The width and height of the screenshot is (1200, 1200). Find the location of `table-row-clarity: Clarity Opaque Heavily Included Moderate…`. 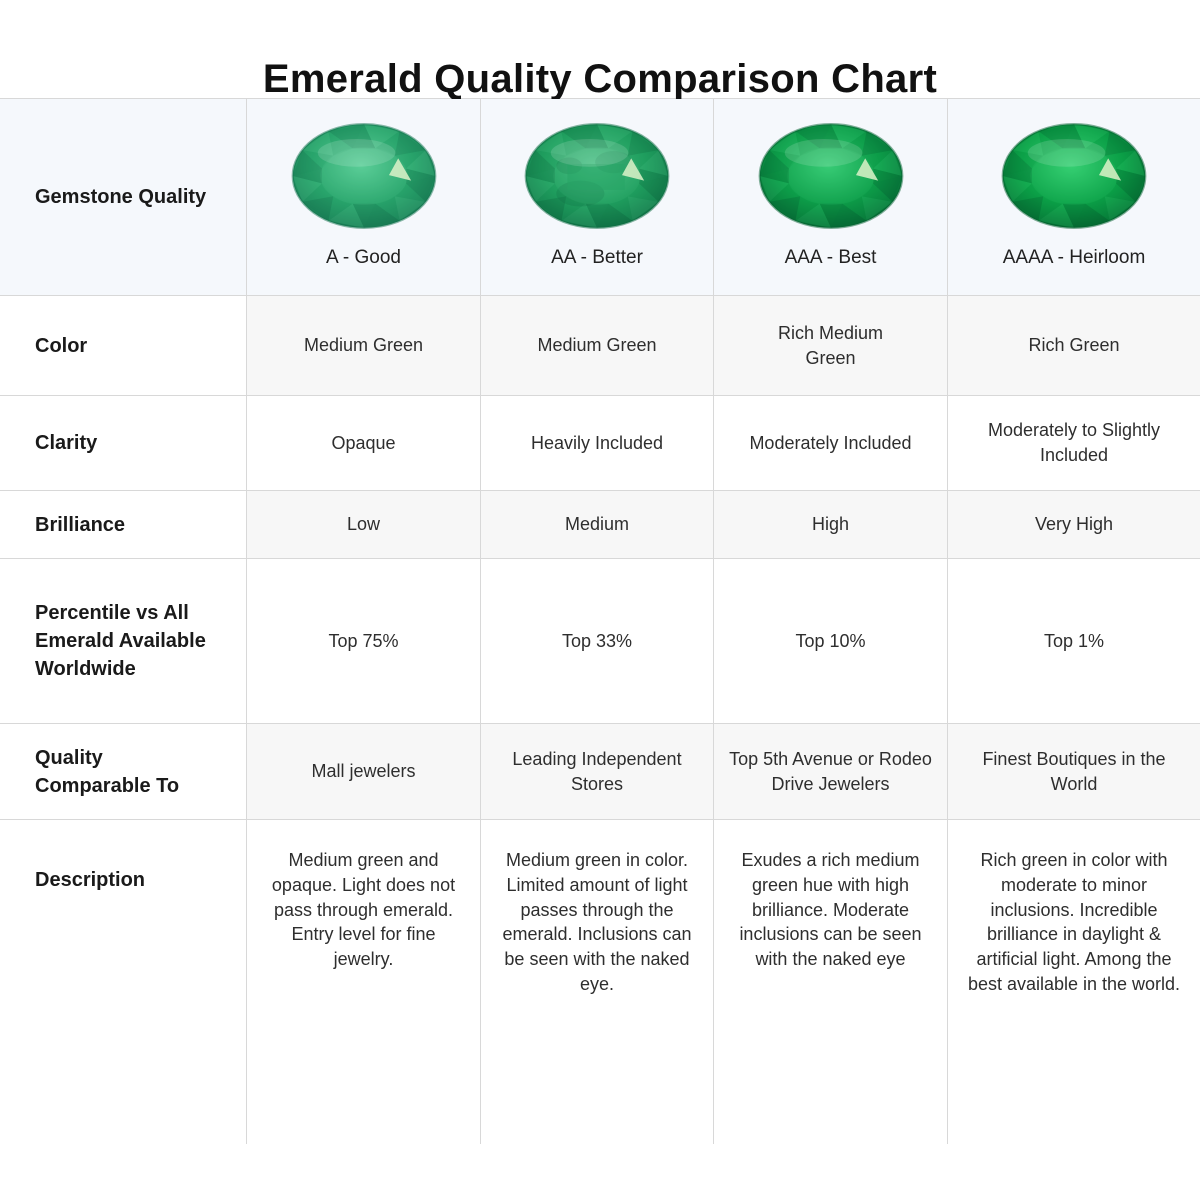

table-row-clarity: Clarity Opaque Heavily Included Moderate… is located at coordinates (600, 443).